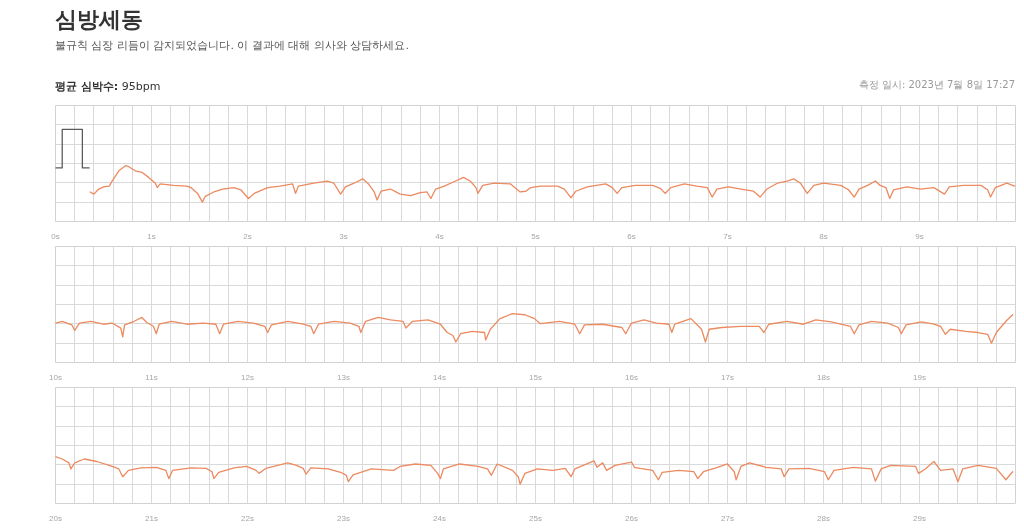  What do you see at coordinates (343, 236) in the screenshot?
I see `x-tick-label: 3s` at bounding box center [343, 236].